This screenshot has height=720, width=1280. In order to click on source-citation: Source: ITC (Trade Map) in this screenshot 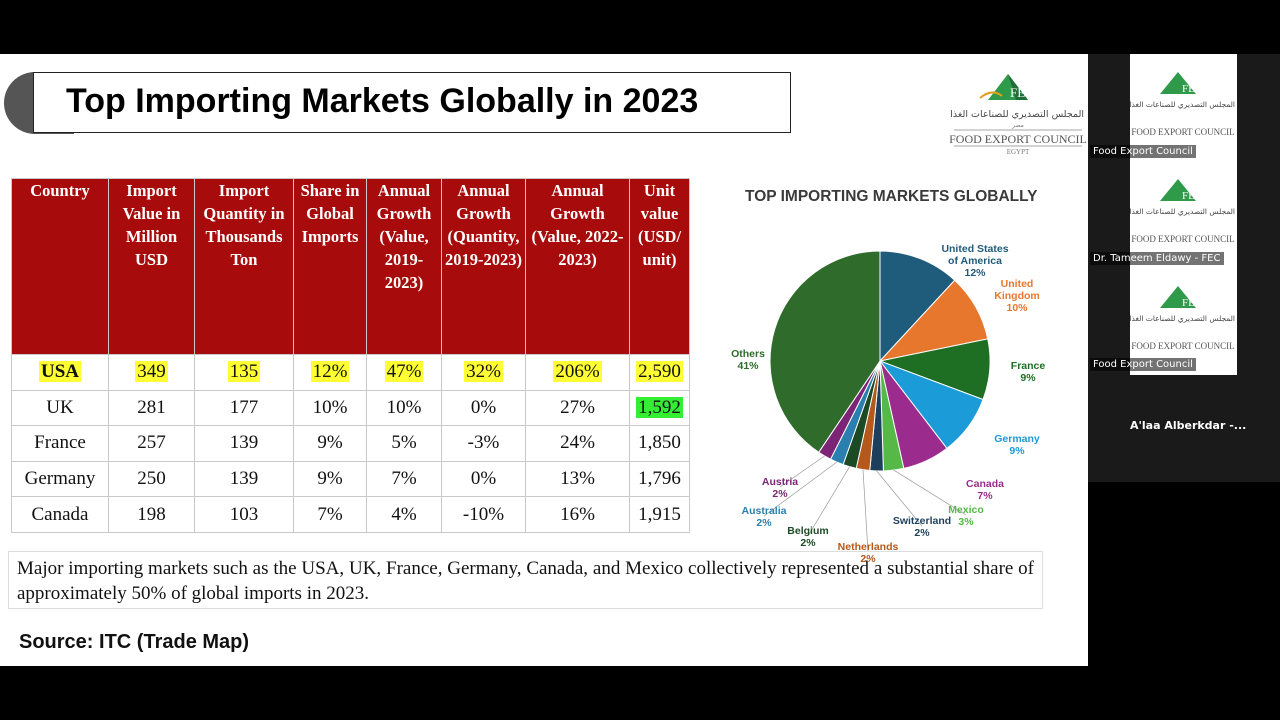, I will do `click(134, 642)`.